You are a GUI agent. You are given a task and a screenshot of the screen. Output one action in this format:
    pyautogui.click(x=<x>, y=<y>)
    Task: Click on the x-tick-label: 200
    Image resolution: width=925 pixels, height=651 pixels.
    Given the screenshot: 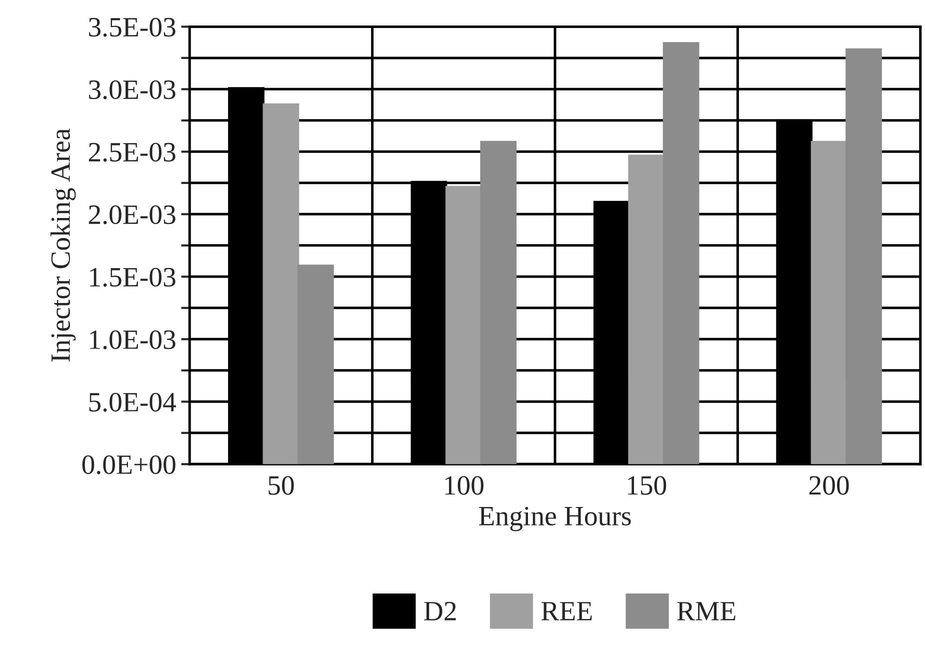 What is the action you would take?
    pyautogui.click(x=829, y=485)
    